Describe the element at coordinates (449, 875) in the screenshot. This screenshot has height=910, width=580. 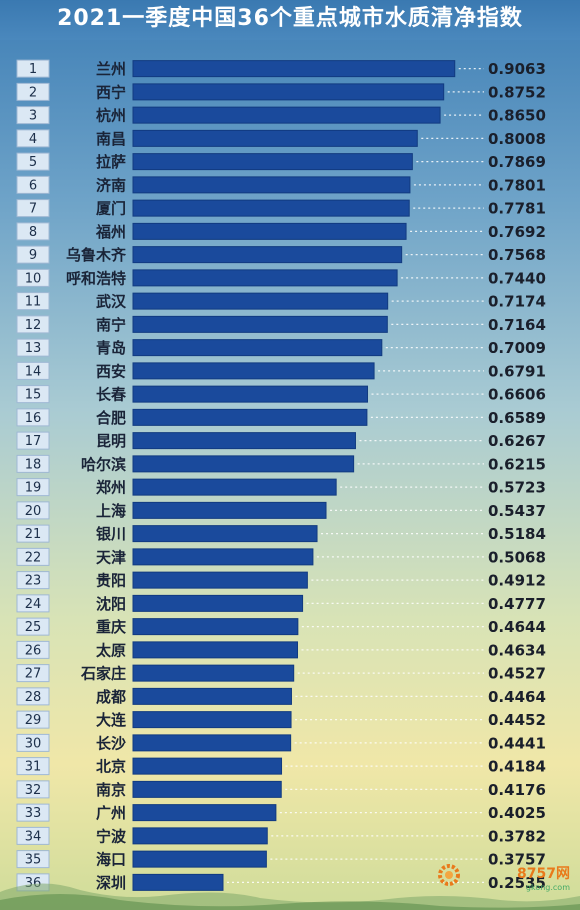
I see `gear-icon` at that location.